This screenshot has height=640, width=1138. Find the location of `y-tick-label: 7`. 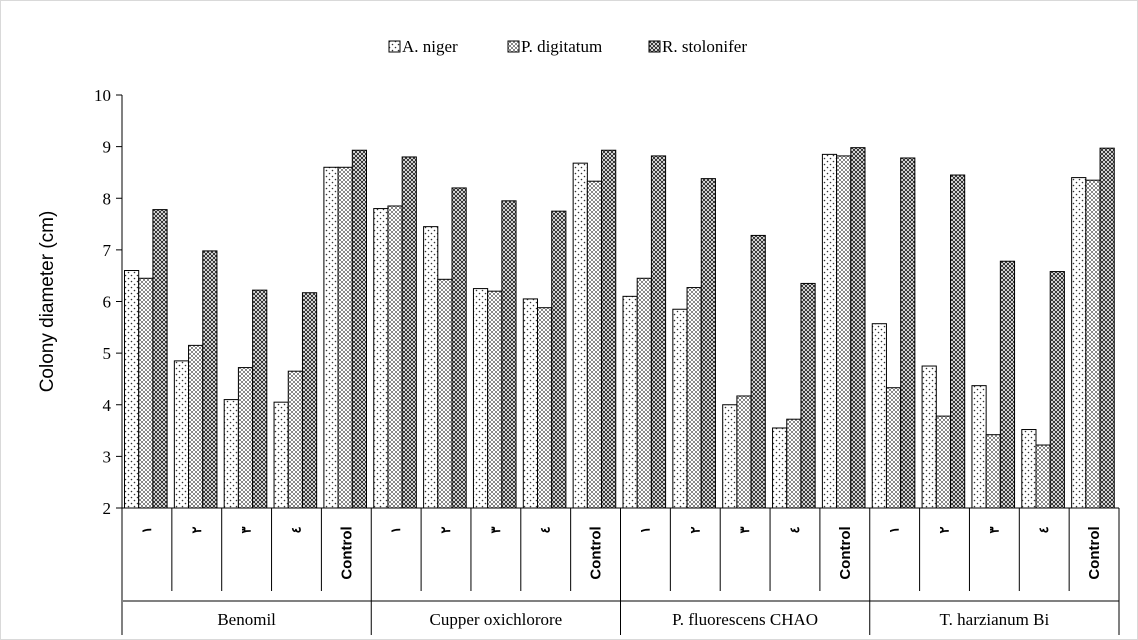

y-tick-label: 7 is located at coordinates (107, 250).